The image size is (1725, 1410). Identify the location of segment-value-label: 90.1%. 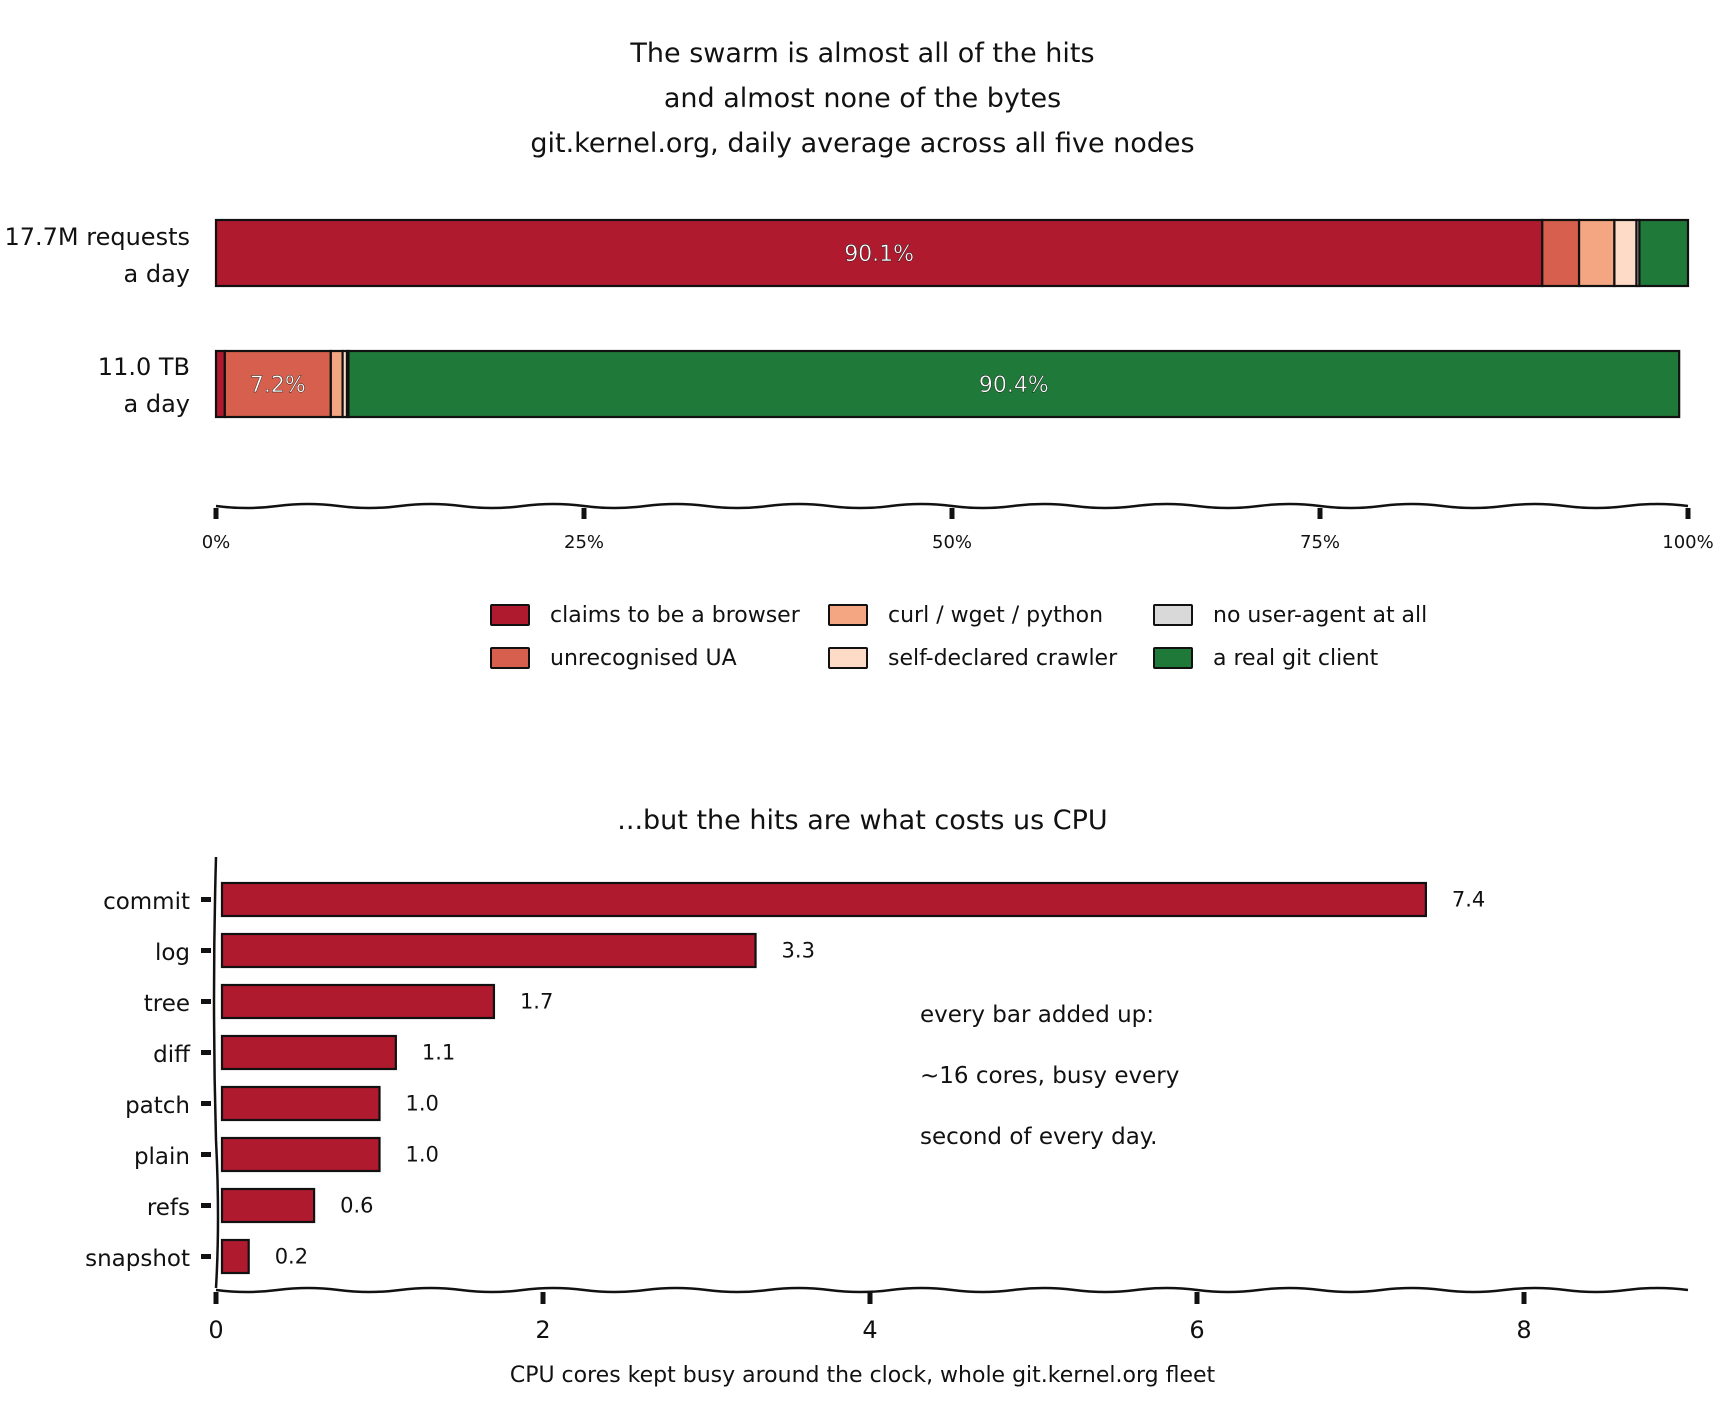
(879, 254).